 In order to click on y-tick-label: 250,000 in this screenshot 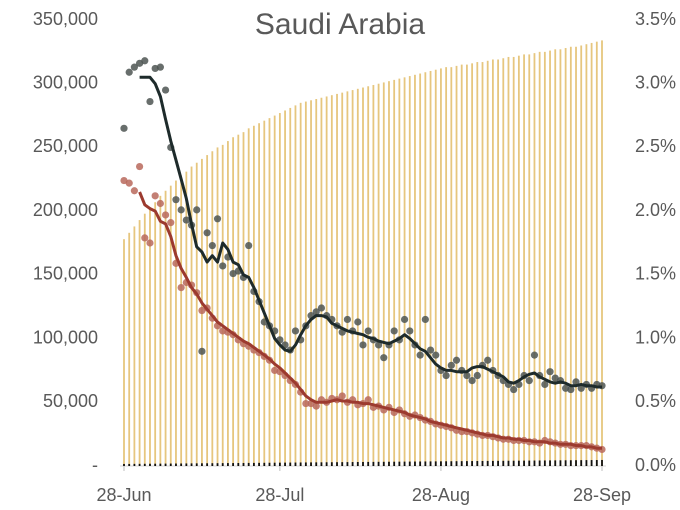, I will do `click(65, 146)`.